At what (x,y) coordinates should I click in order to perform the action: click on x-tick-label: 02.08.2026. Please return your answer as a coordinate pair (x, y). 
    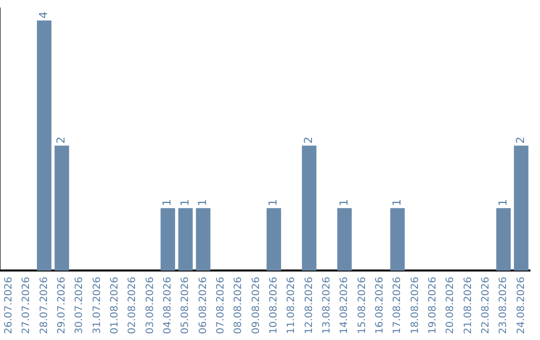
    Looking at the image, I should click on (132, 305).